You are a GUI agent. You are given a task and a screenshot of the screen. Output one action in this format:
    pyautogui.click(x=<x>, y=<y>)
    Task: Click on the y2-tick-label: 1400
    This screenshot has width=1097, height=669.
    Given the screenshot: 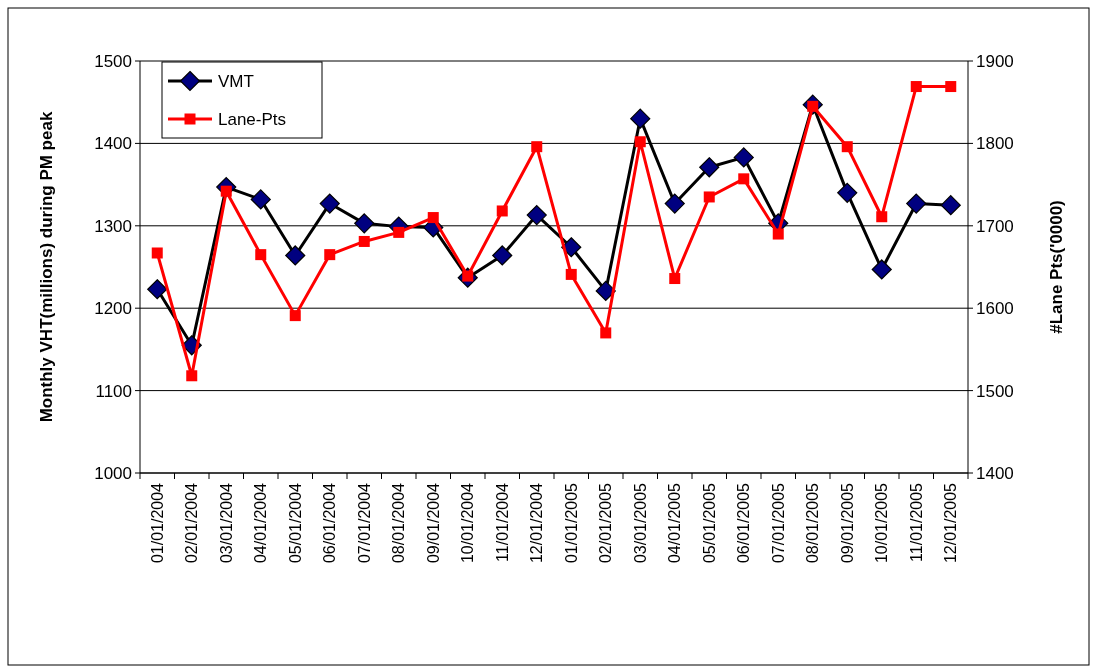 What is the action you would take?
    pyautogui.click(x=995, y=473)
    